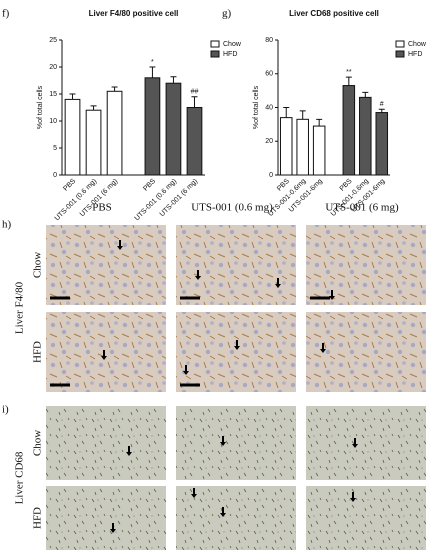 The height and width of the screenshot is (550, 433). I want to click on y-tick-label: 40, so click(269, 107).